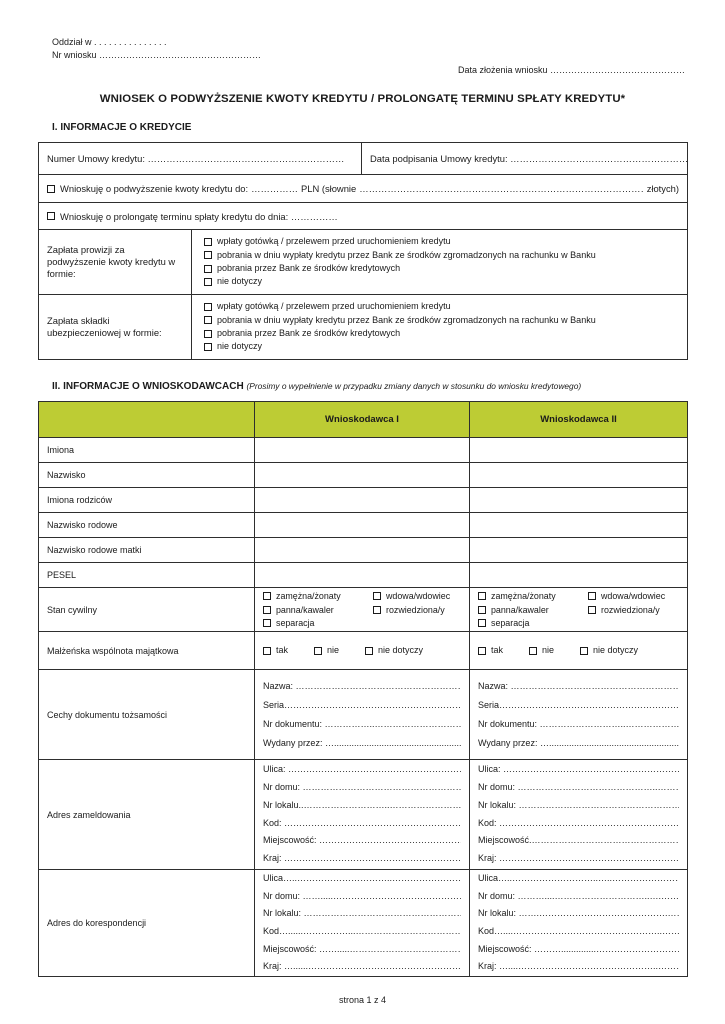 This screenshot has width=725, height=1024. Describe the element at coordinates (97, 923) in the screenshot. I see `row-label: Adres do korespondencji` at that location.